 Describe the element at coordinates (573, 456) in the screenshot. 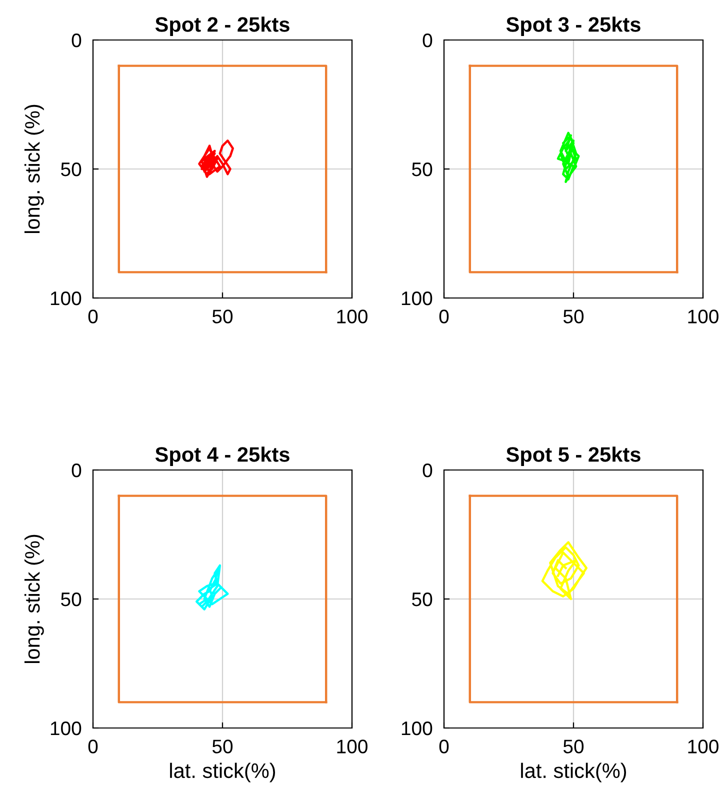

I see `chart-title: Spot 5 - 25kts` at that location.